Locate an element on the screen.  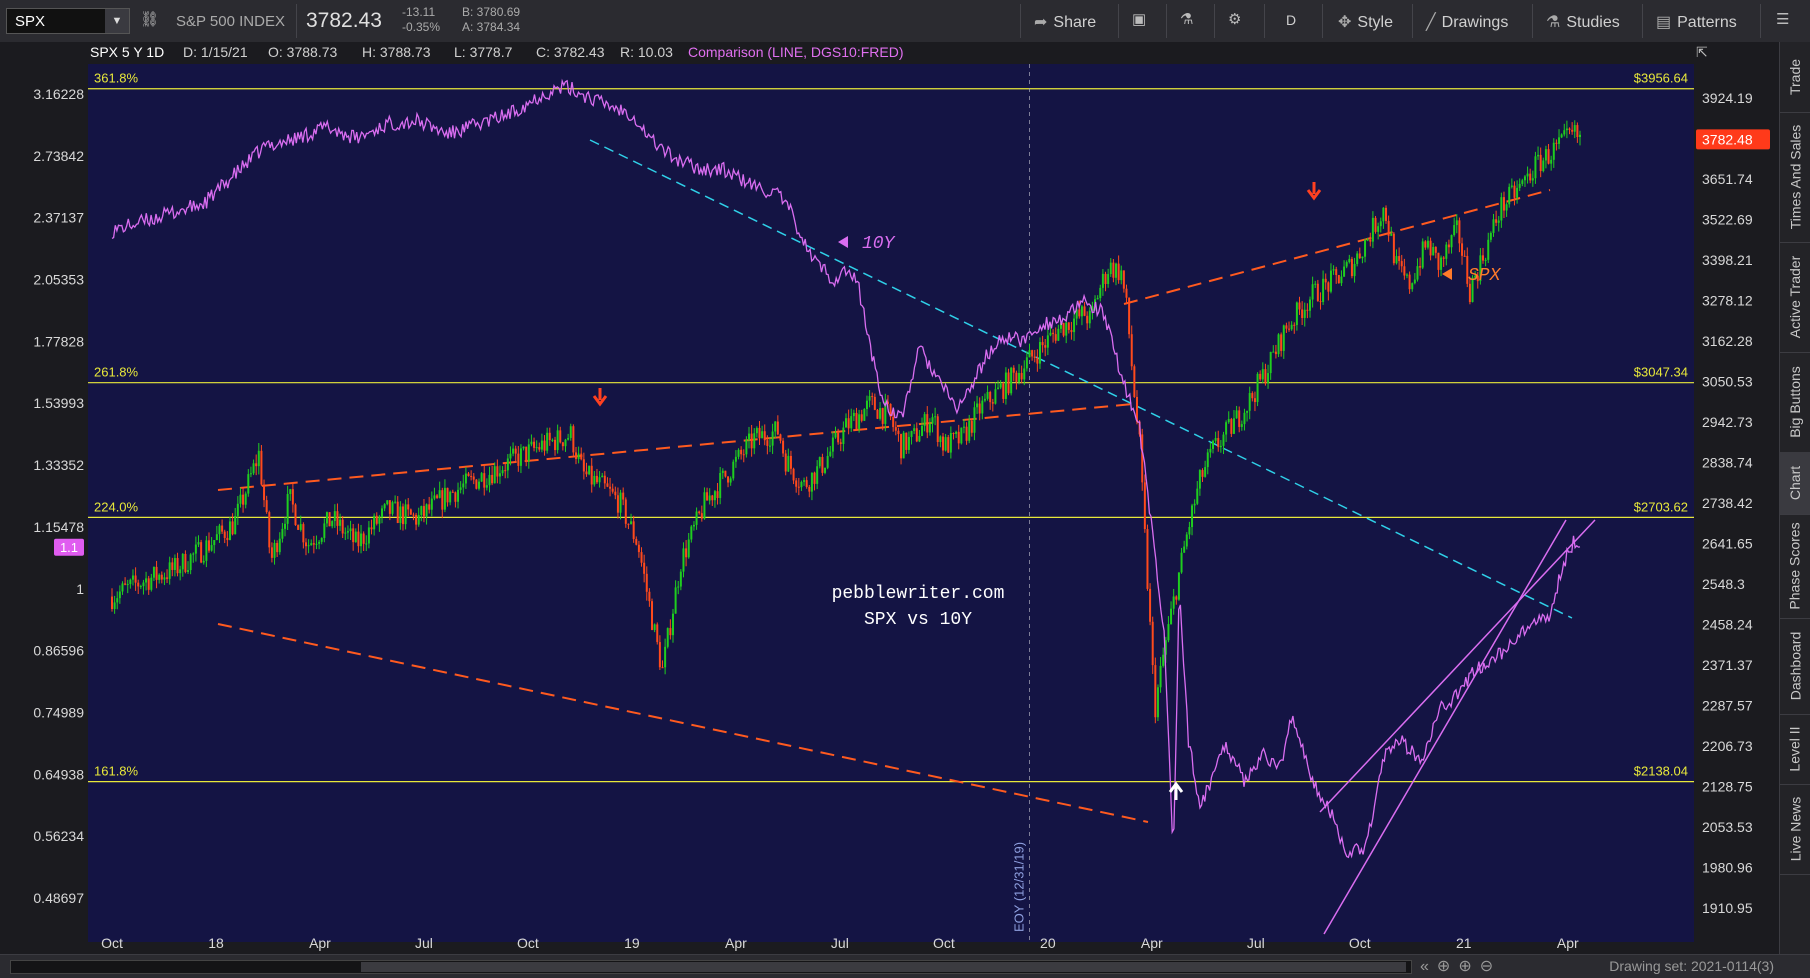
tab-live-news: Live News is located at coordinates (1795, 829).